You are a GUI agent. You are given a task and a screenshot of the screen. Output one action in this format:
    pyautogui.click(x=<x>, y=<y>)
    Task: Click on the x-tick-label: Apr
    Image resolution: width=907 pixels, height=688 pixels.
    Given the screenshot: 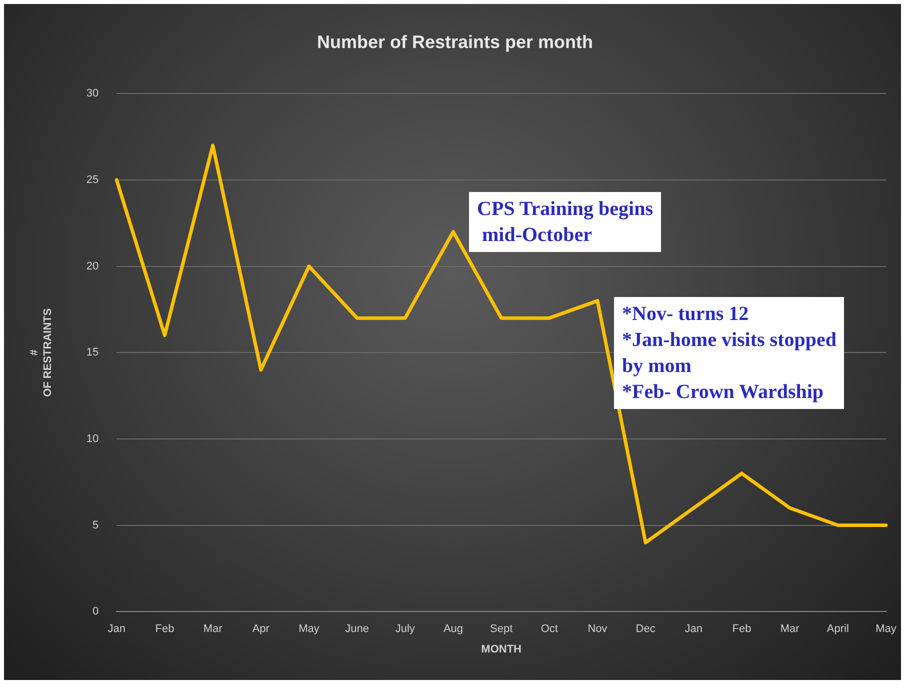 What is the action you would take?
    pyautogui.click(x=261, y=629)
    